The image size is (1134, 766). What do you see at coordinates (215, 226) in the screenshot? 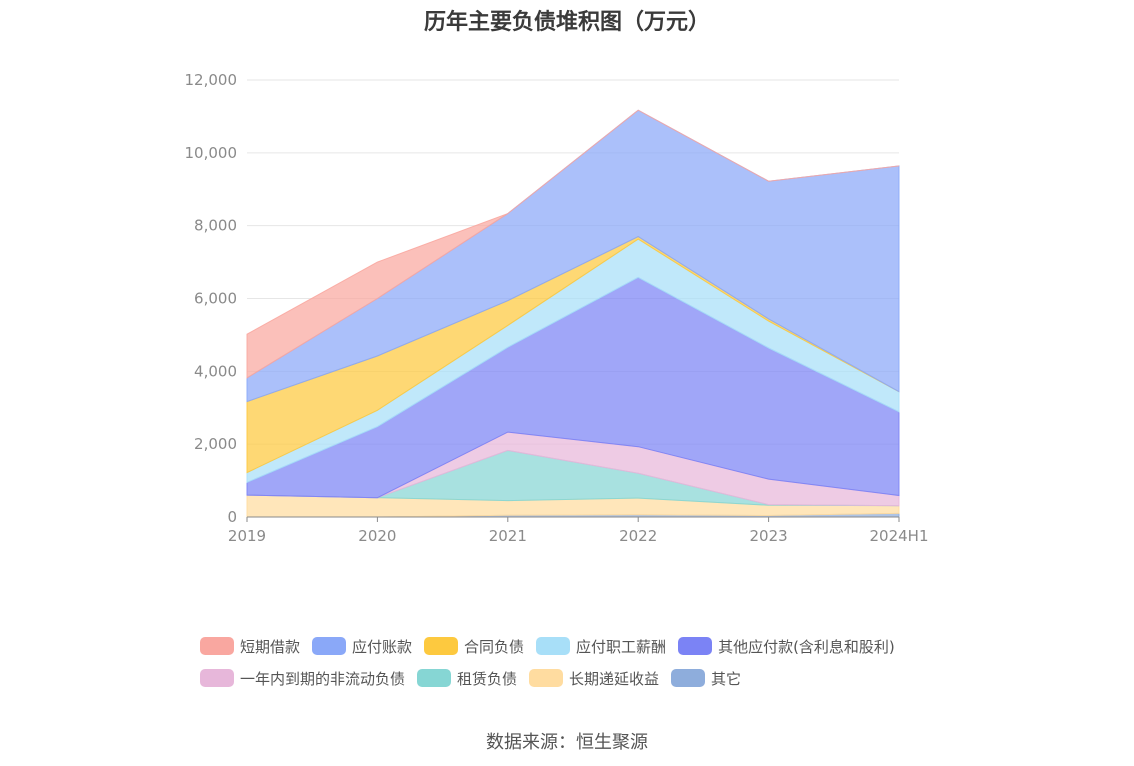
I see `y-tick-label: 8,000` at bounding box center [215, 226].